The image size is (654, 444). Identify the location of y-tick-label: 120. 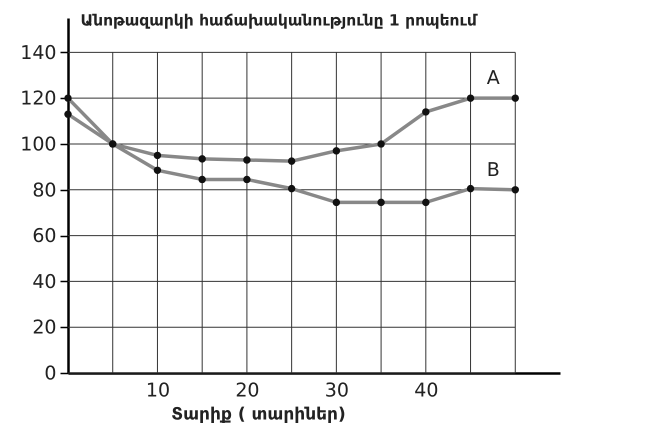
(38, 99).